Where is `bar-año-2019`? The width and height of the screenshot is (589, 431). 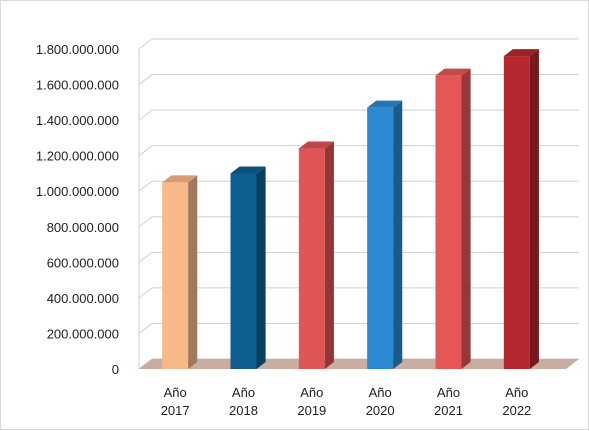
bar-año-2019 is located at coordinates (316, 255).